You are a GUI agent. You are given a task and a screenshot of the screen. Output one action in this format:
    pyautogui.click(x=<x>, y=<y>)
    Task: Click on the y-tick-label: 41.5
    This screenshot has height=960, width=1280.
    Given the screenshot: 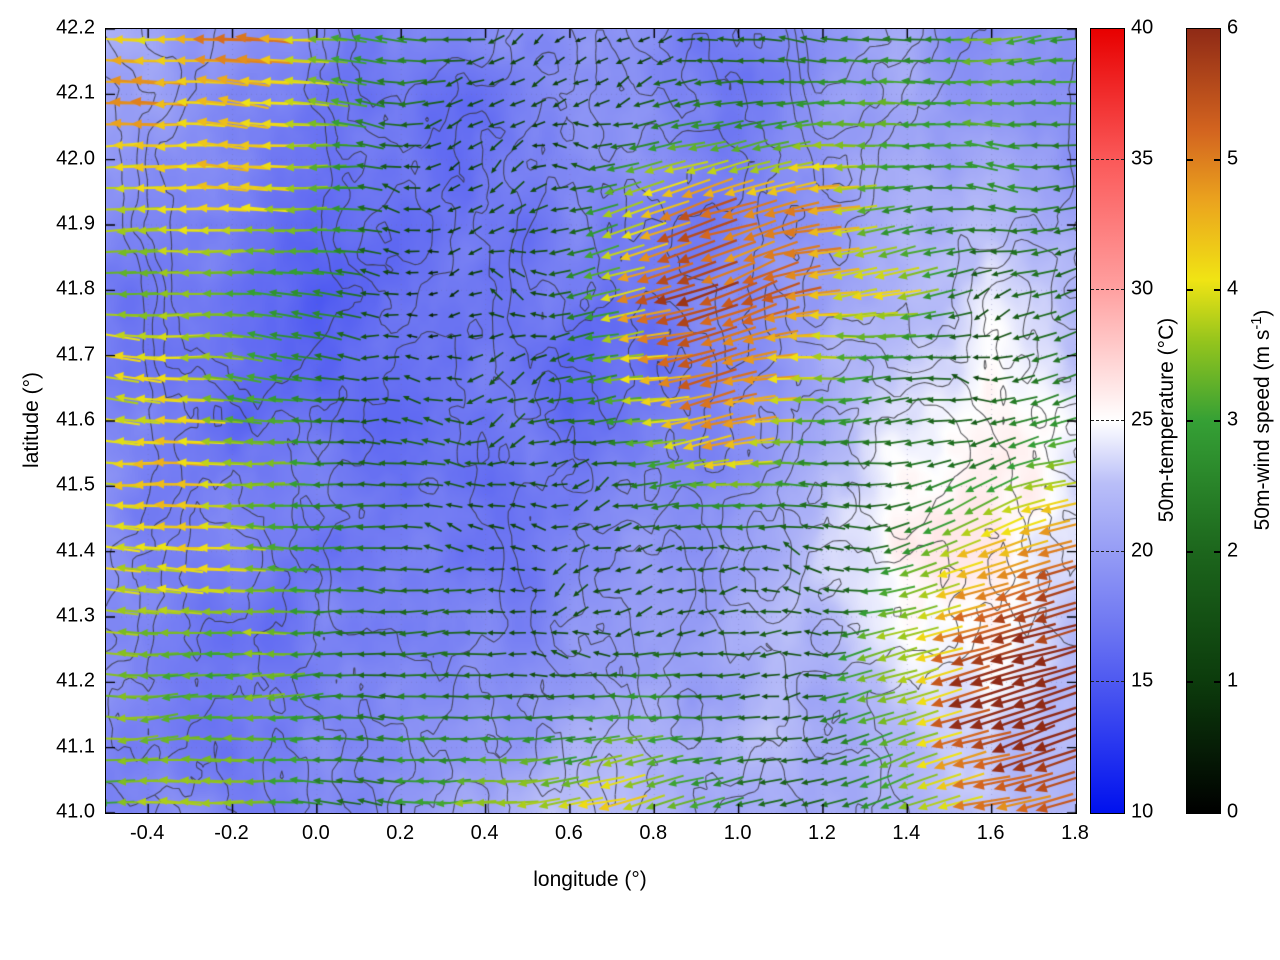 What is the action you would take?
    pyautogui.click(x=75, y=484)
    